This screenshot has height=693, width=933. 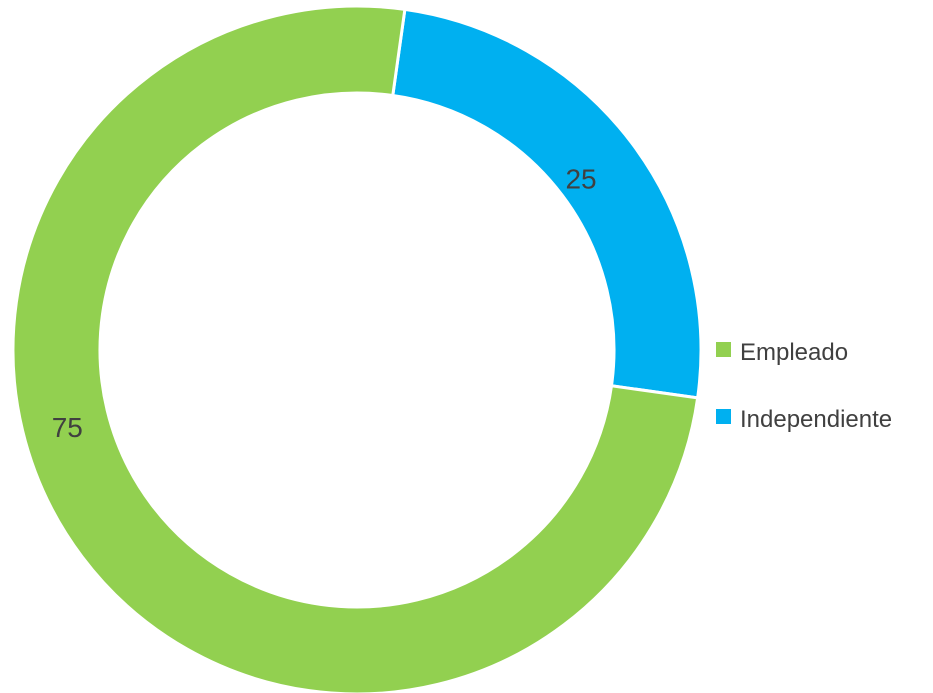 I want to click on data-label-independiente: 25, so click(x=580, y=179).